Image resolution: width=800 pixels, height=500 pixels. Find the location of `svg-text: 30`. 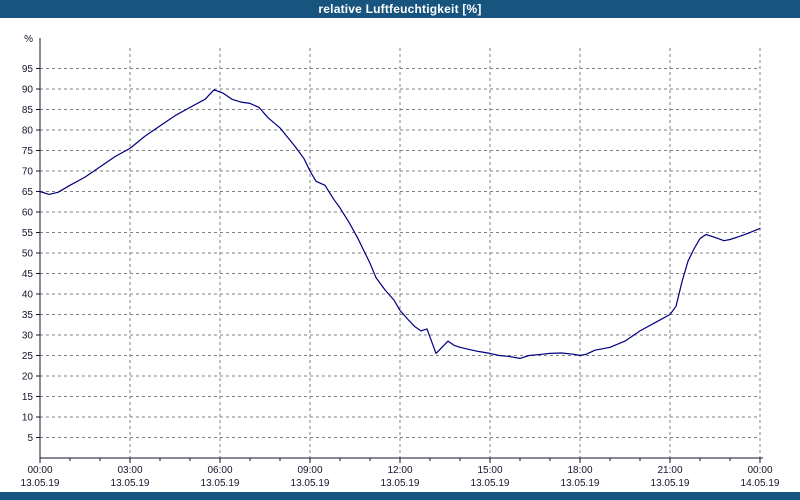

svg-text: 30 is located at coordinates (28, 336).